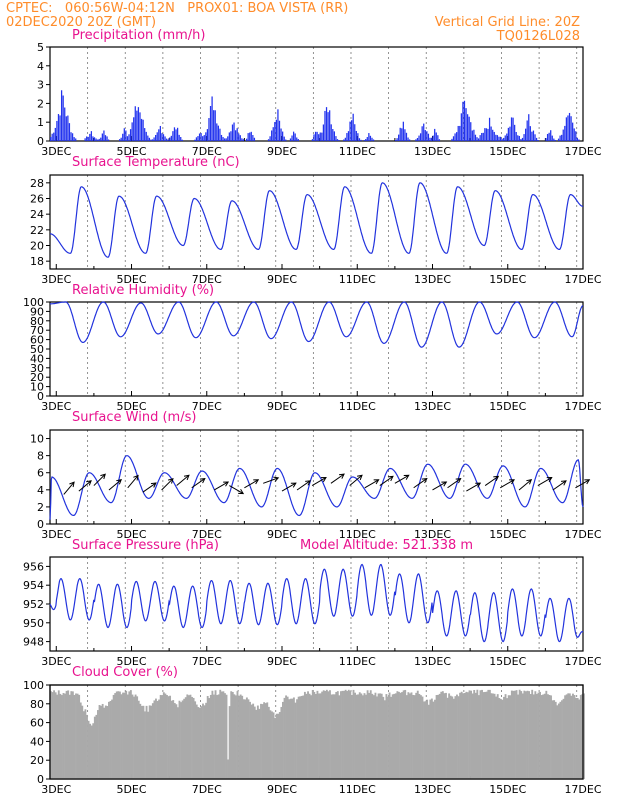 This screenshot has height=800, width=618. Describe the element at coordinates (40, 473) in the screenshot. I see `y-tick-label: 6` at that location.